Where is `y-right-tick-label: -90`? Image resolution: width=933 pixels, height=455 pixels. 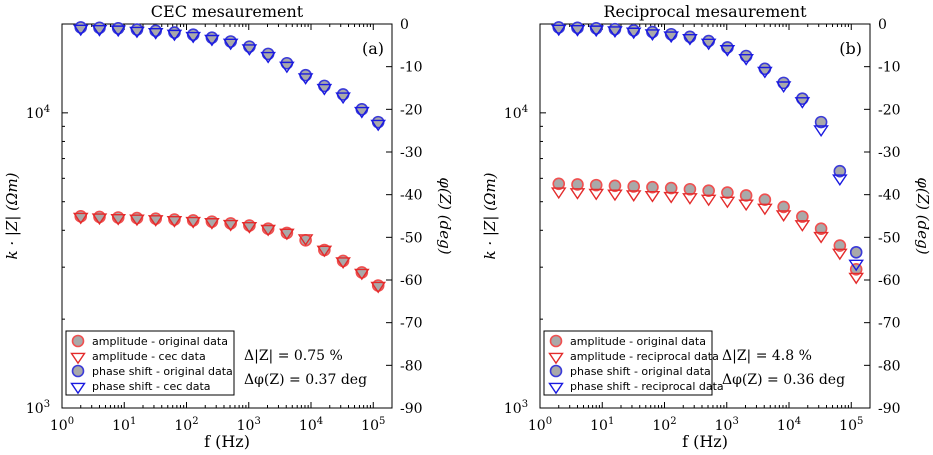 y-right-tick-label: -90 is located at coordinates (411, 409).